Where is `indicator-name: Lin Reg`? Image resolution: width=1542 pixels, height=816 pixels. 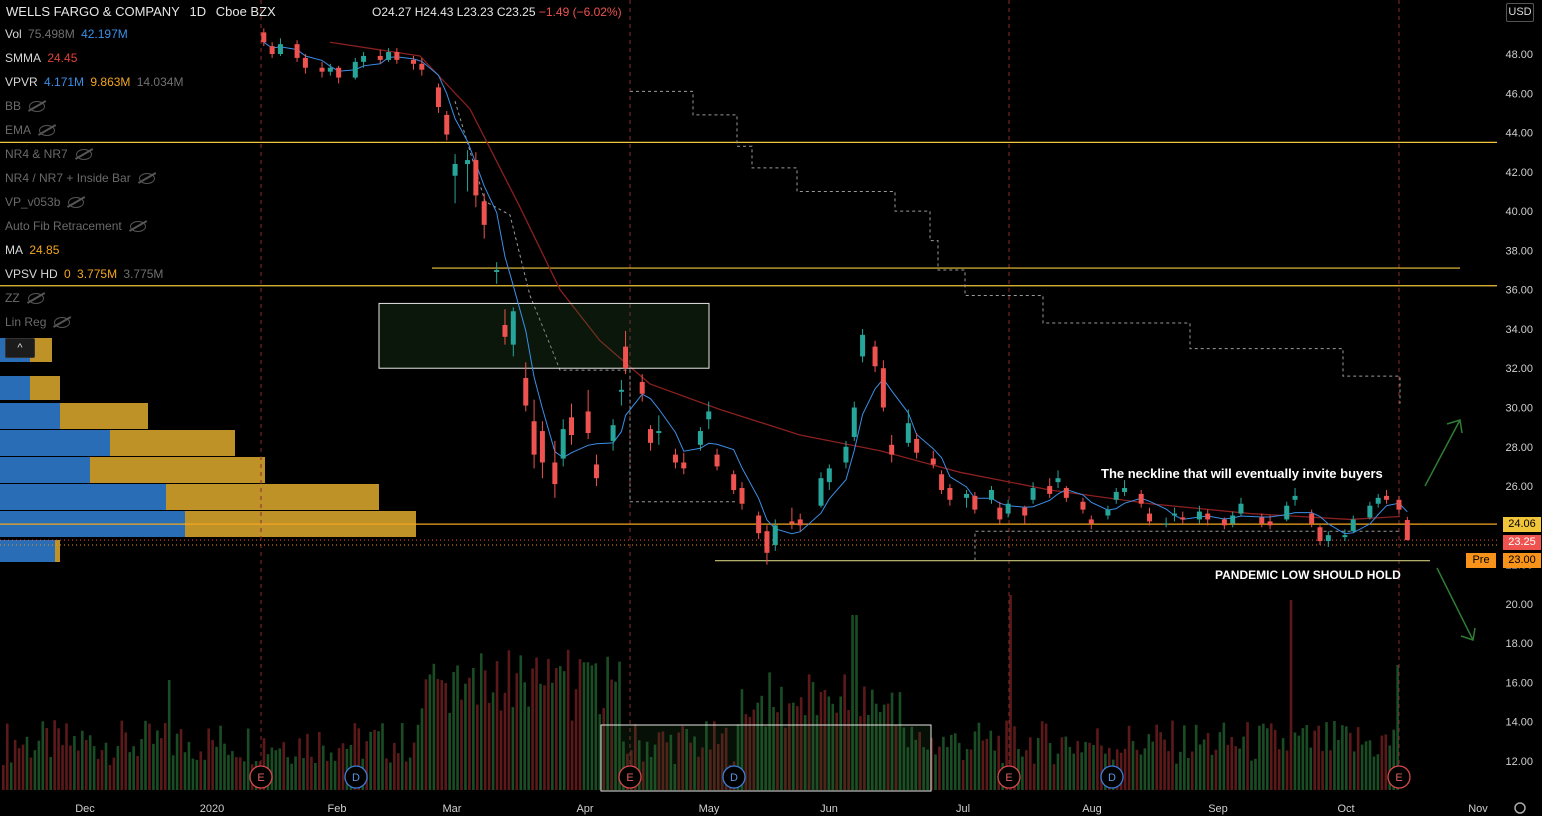 indicator-name: Lin Reg is located at coordinates (26, 322).